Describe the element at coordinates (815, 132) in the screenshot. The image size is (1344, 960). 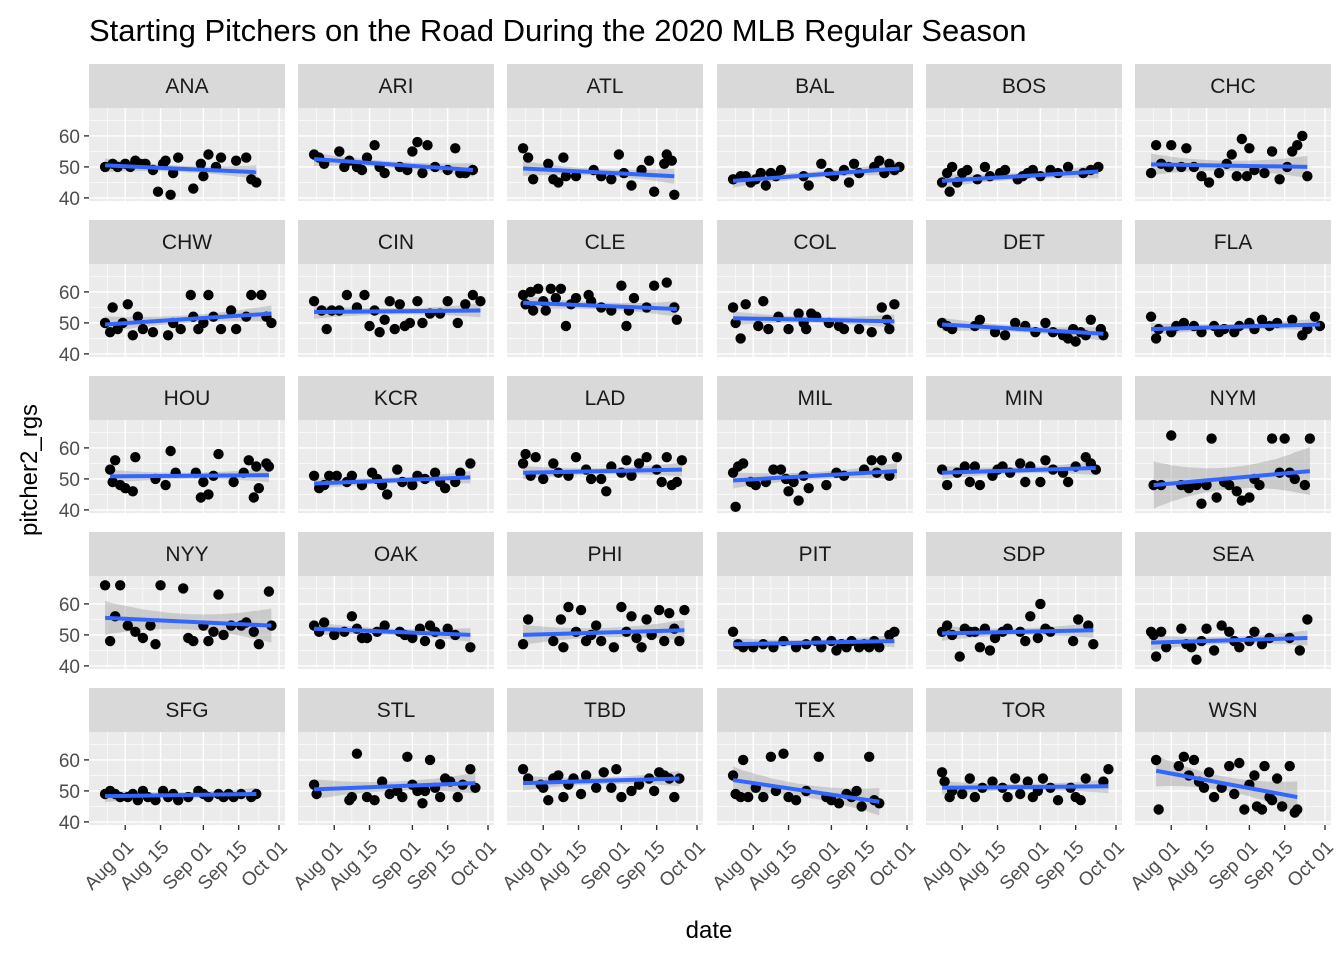
I see `facet-panel-bal: BAL` at that location.